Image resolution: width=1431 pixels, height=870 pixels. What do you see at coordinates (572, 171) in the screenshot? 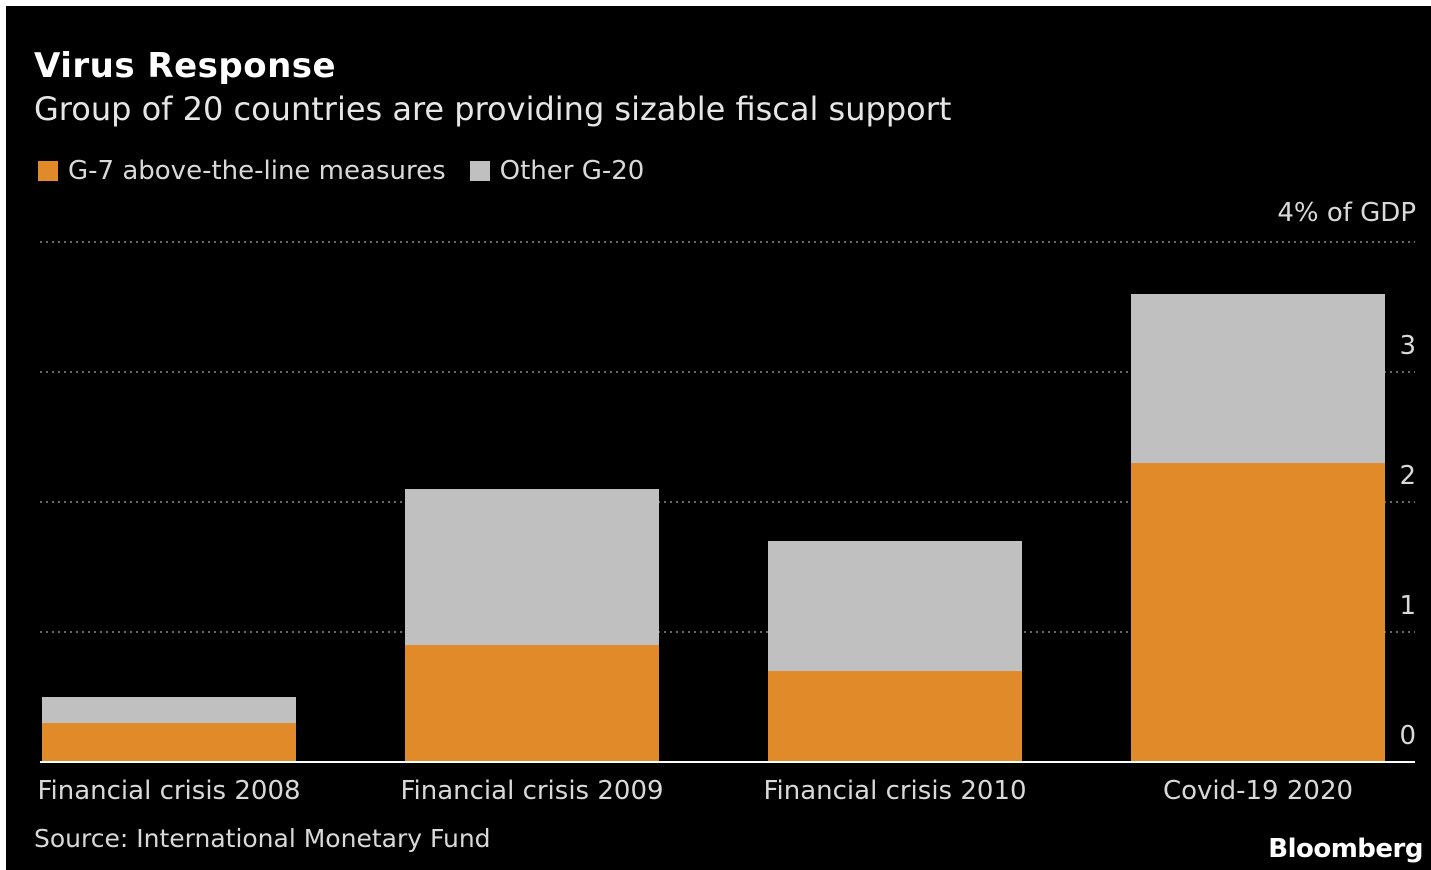
I see `legend-label-other-g20: Other G-20` at bounding box center [572, 171].